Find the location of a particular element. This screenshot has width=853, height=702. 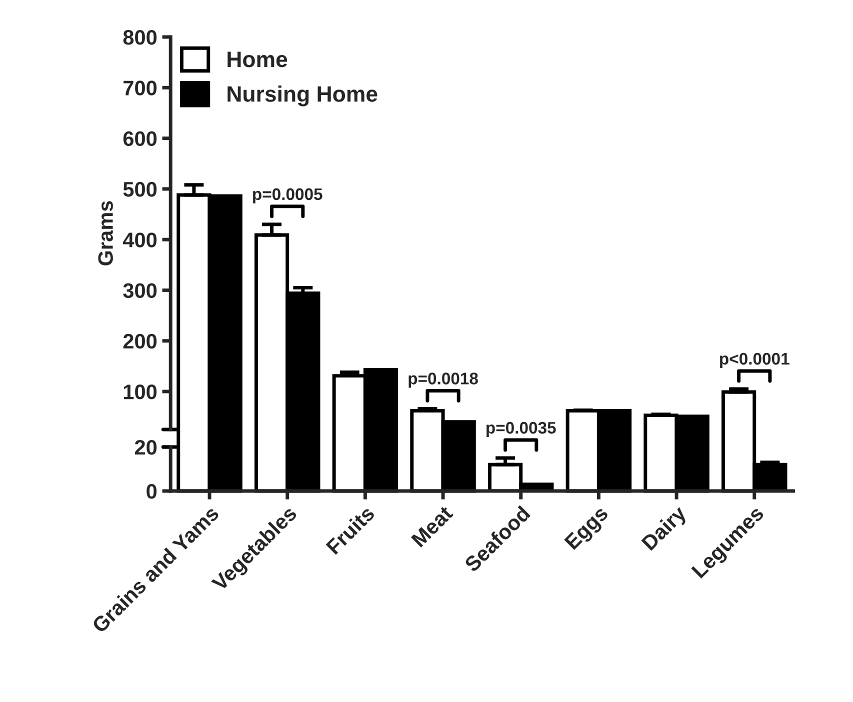

y-tick-label: 400 is located at coordinates (139, 240).